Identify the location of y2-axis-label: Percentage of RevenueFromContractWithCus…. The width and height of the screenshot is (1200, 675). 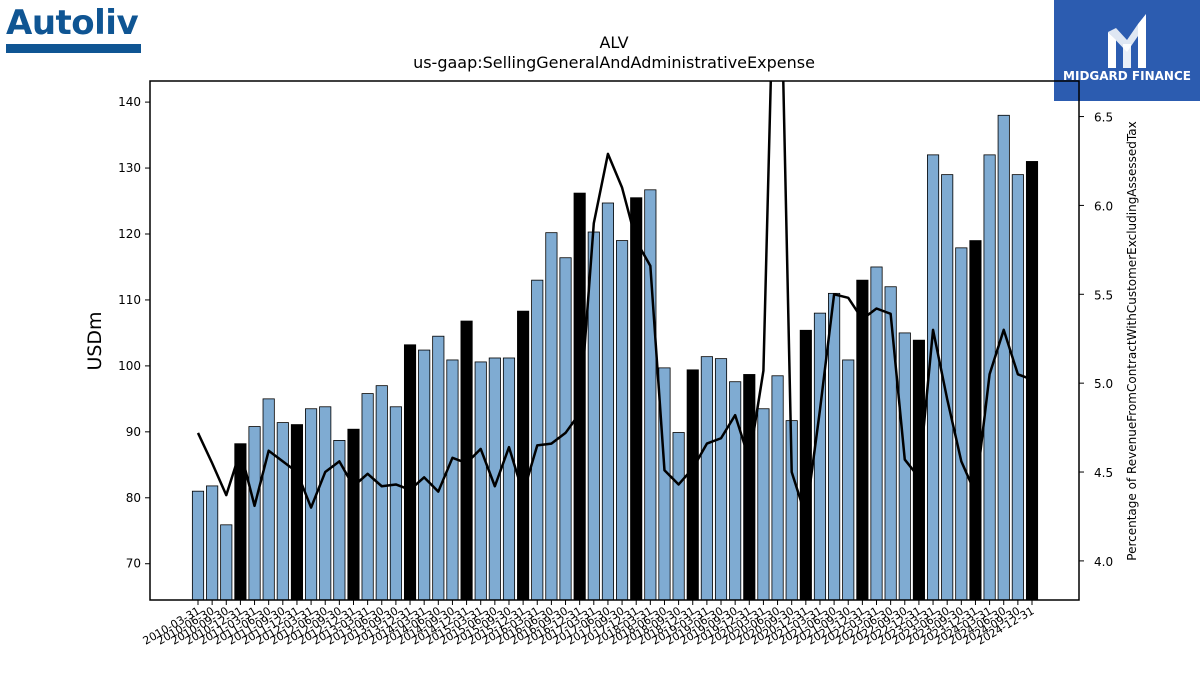
(1132, 340).